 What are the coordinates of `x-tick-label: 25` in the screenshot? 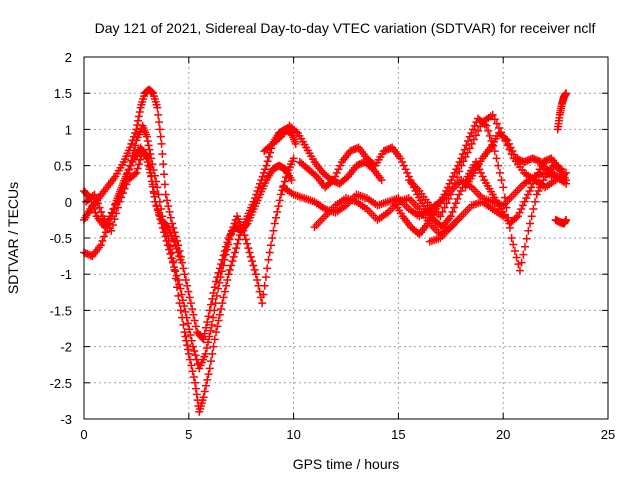 It's located at (608, 434).